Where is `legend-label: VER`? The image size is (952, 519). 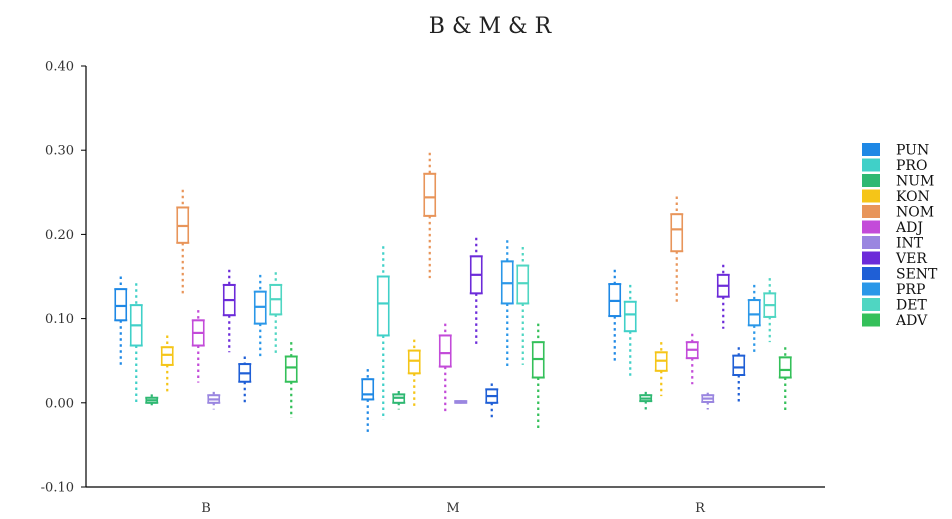 legend-label: VER is located at coordinates (911, 259).